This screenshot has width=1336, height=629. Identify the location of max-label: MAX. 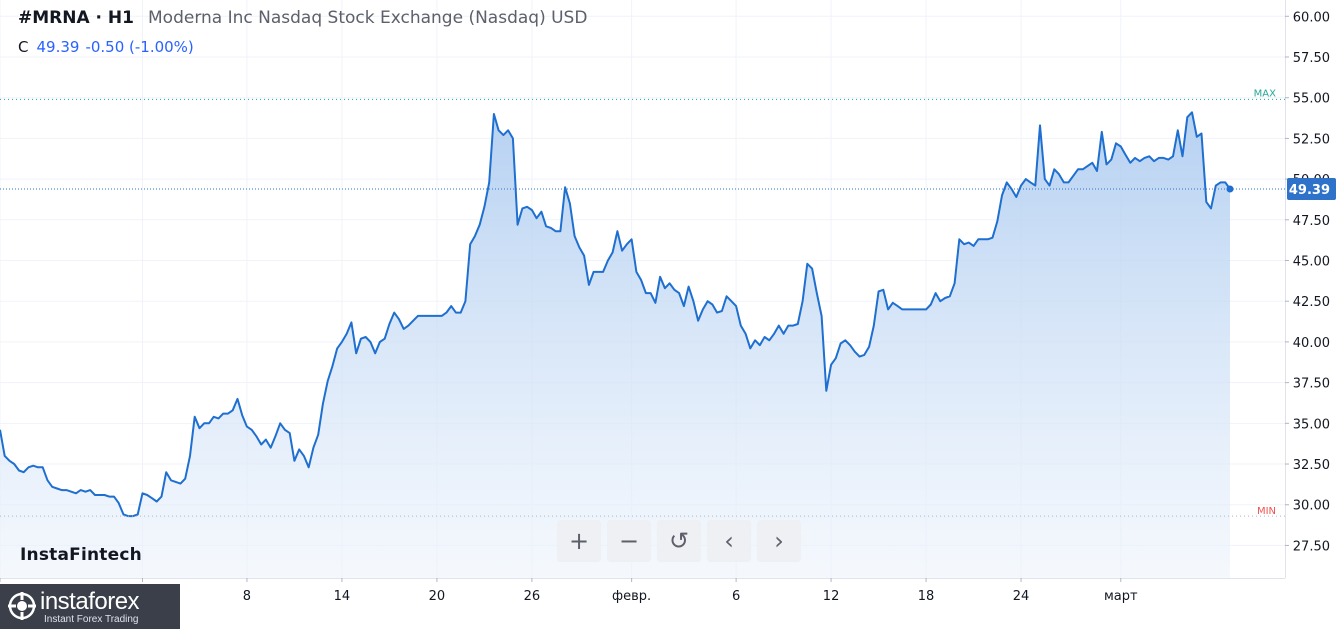
(1265, 93).